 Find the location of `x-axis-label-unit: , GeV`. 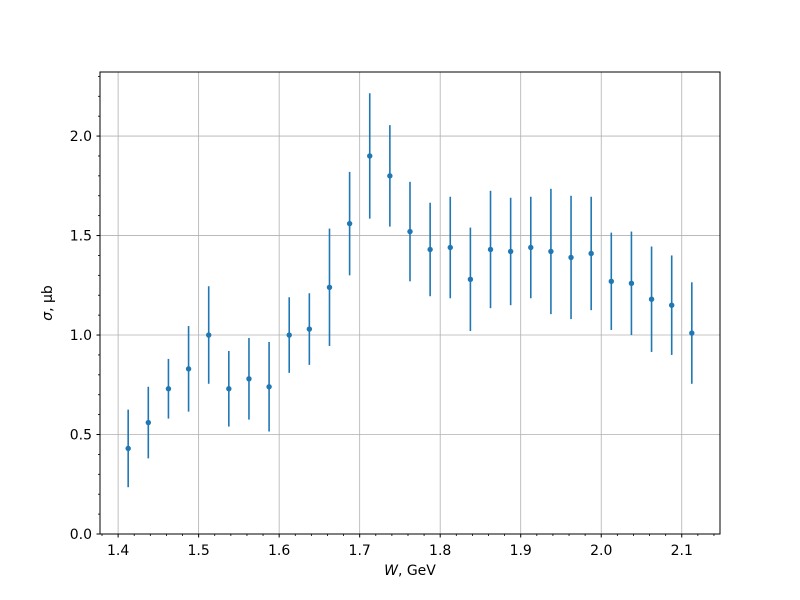

x-axis-label-unit: , GeV is located at coordinates (416, 571).